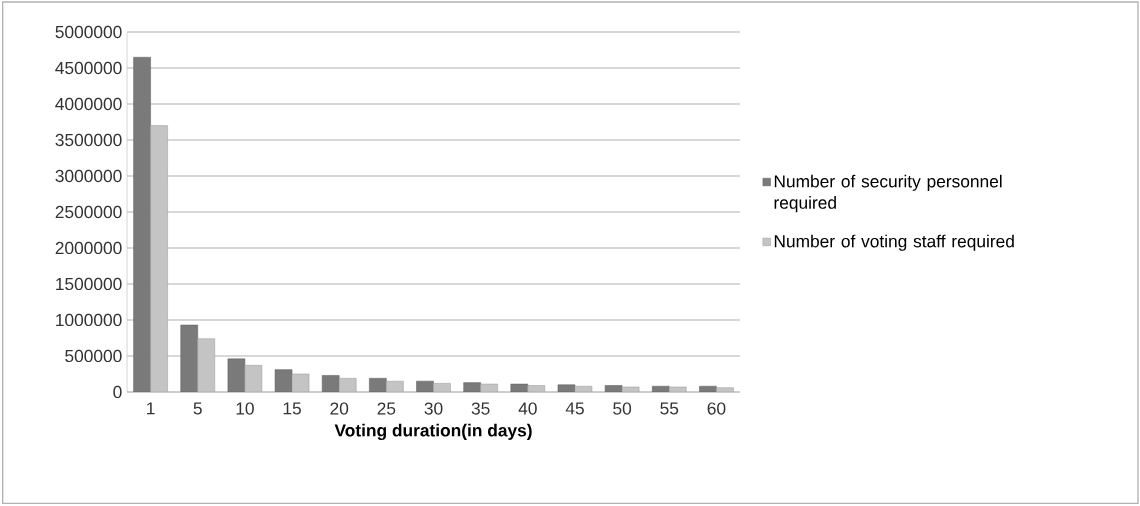 This screenshot has height=506, width=1140. What do you see at coordinates (433, 432) in the screenshot?
I see `x-axis-title: Voting duration(in days)` at bounding box center [433, 432].